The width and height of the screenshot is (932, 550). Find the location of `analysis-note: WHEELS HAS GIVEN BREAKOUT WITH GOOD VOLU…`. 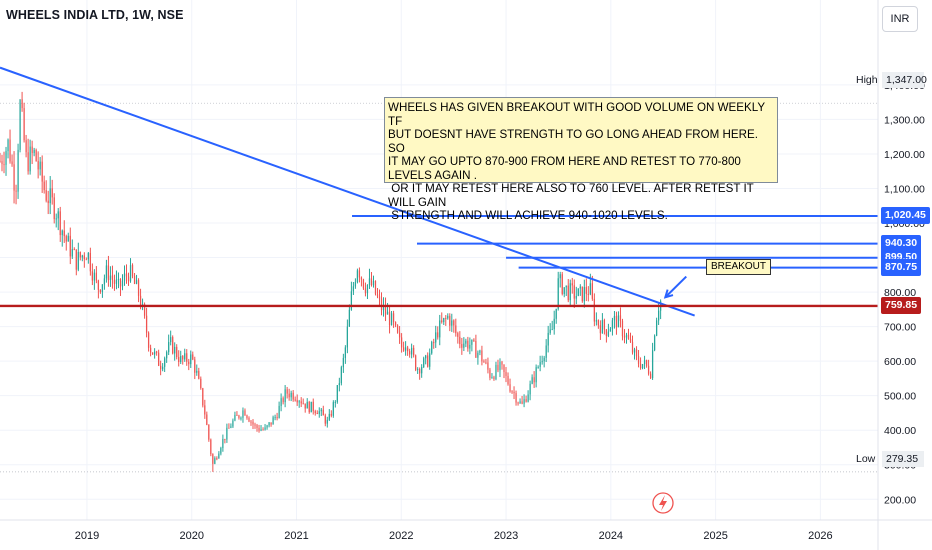

analysis-note: WHEELS HAS GIVEN BREAKOUT WITH GOOD VOLU… is located at coordinates (581, 159).